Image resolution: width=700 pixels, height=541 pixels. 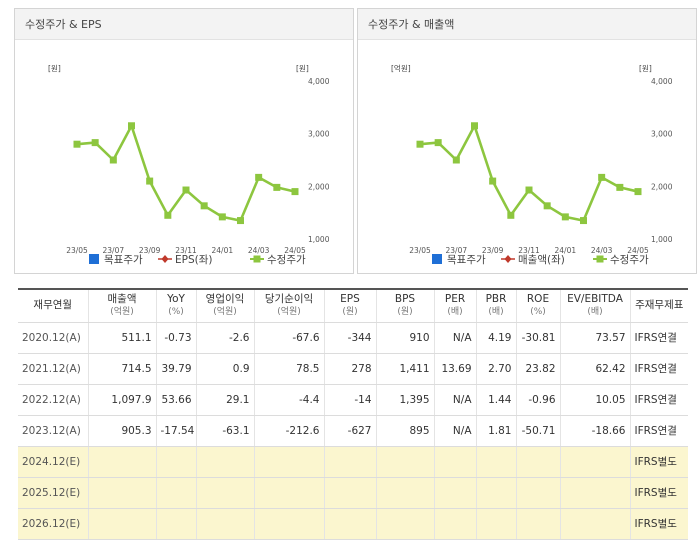 What do you see at coordinates (629, 260) in the screenshot?
I see `legend-label: 수정주가` at bounding box center [629, 260].